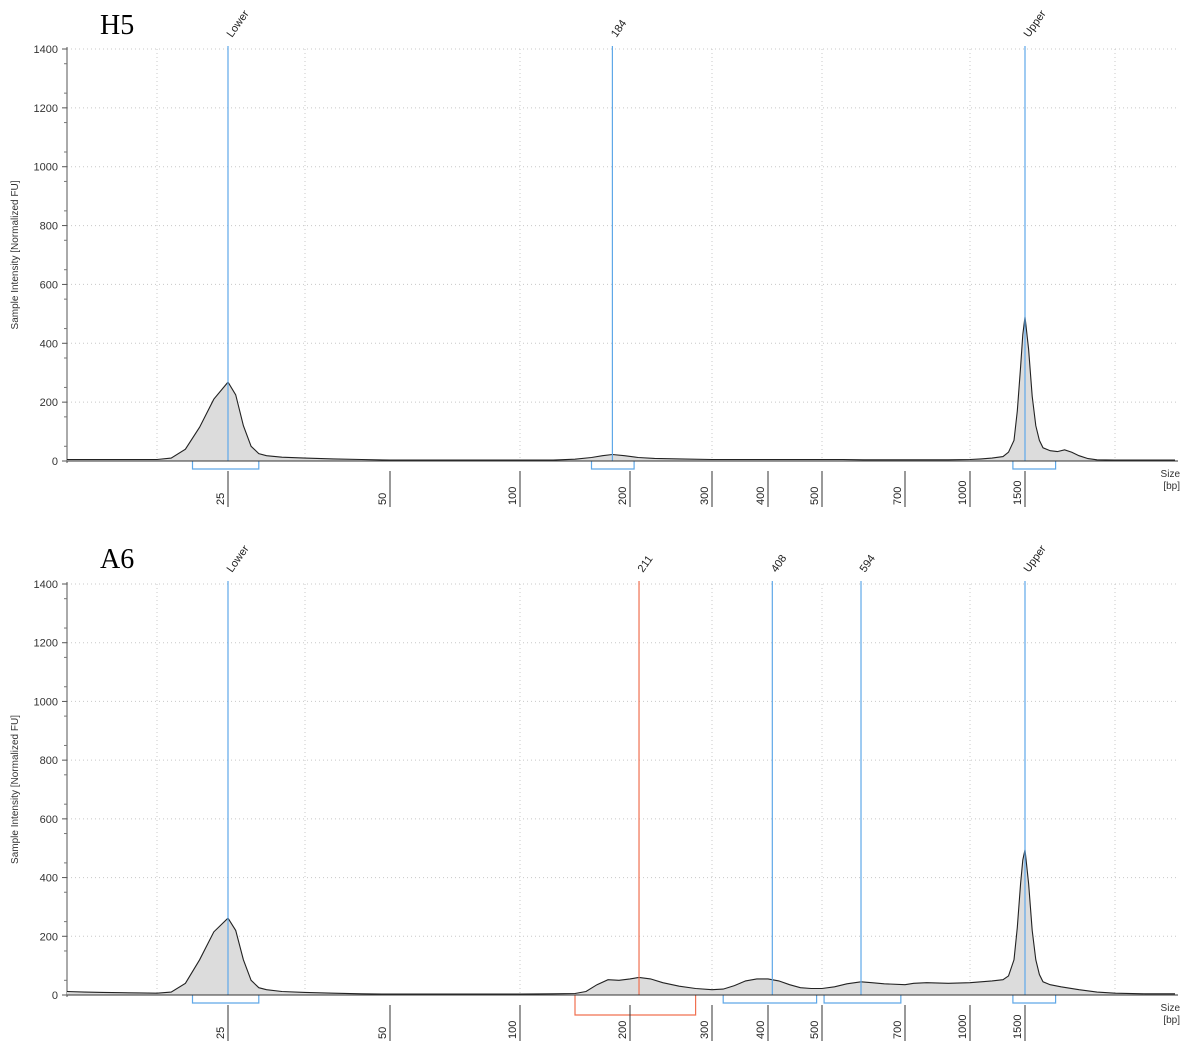 The image size is (1190, 1041). What do you see at coordinates (619, 29) in the screenshot?
I see `peak-label: 184` at bounding box center [619, 29].